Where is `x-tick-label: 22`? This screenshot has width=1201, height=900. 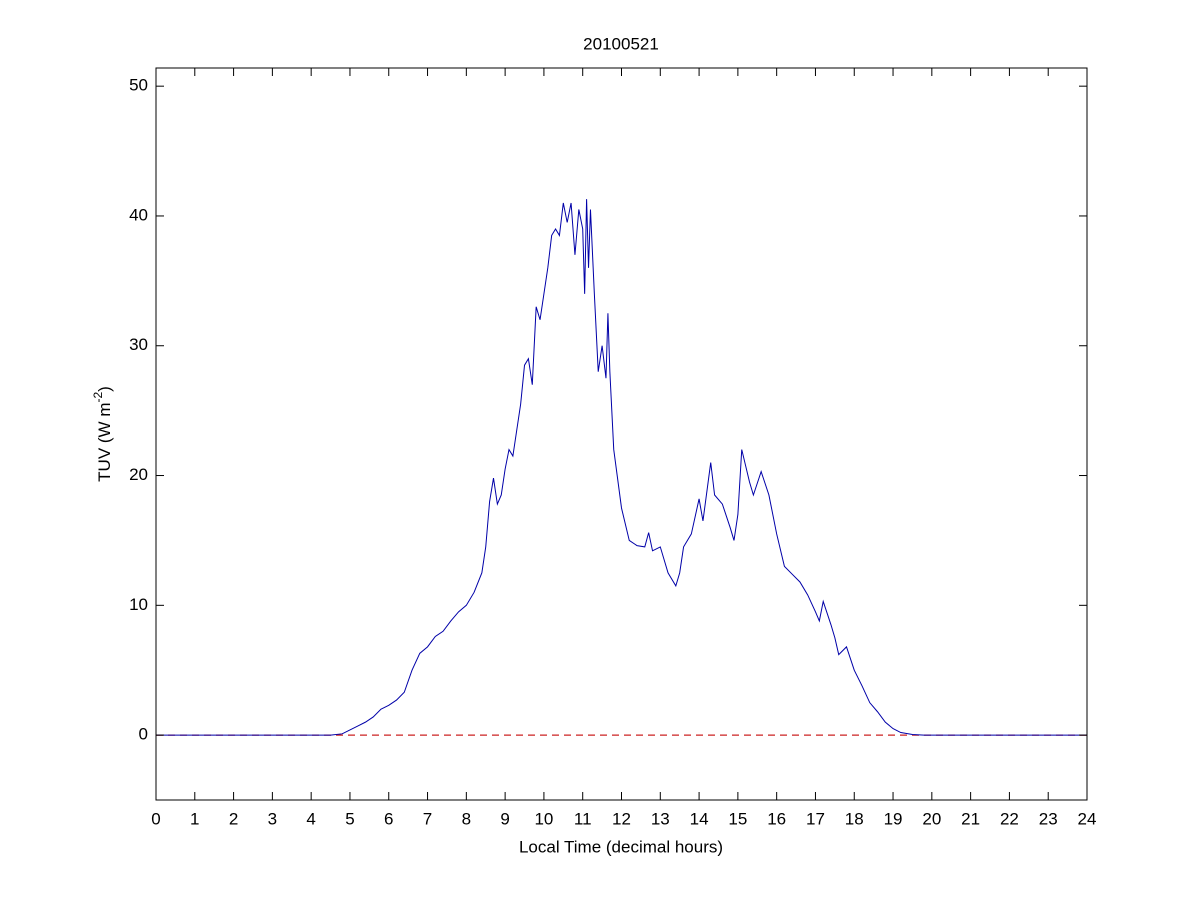 x-tick-label: 22 is located at coordinates (1009, 818).